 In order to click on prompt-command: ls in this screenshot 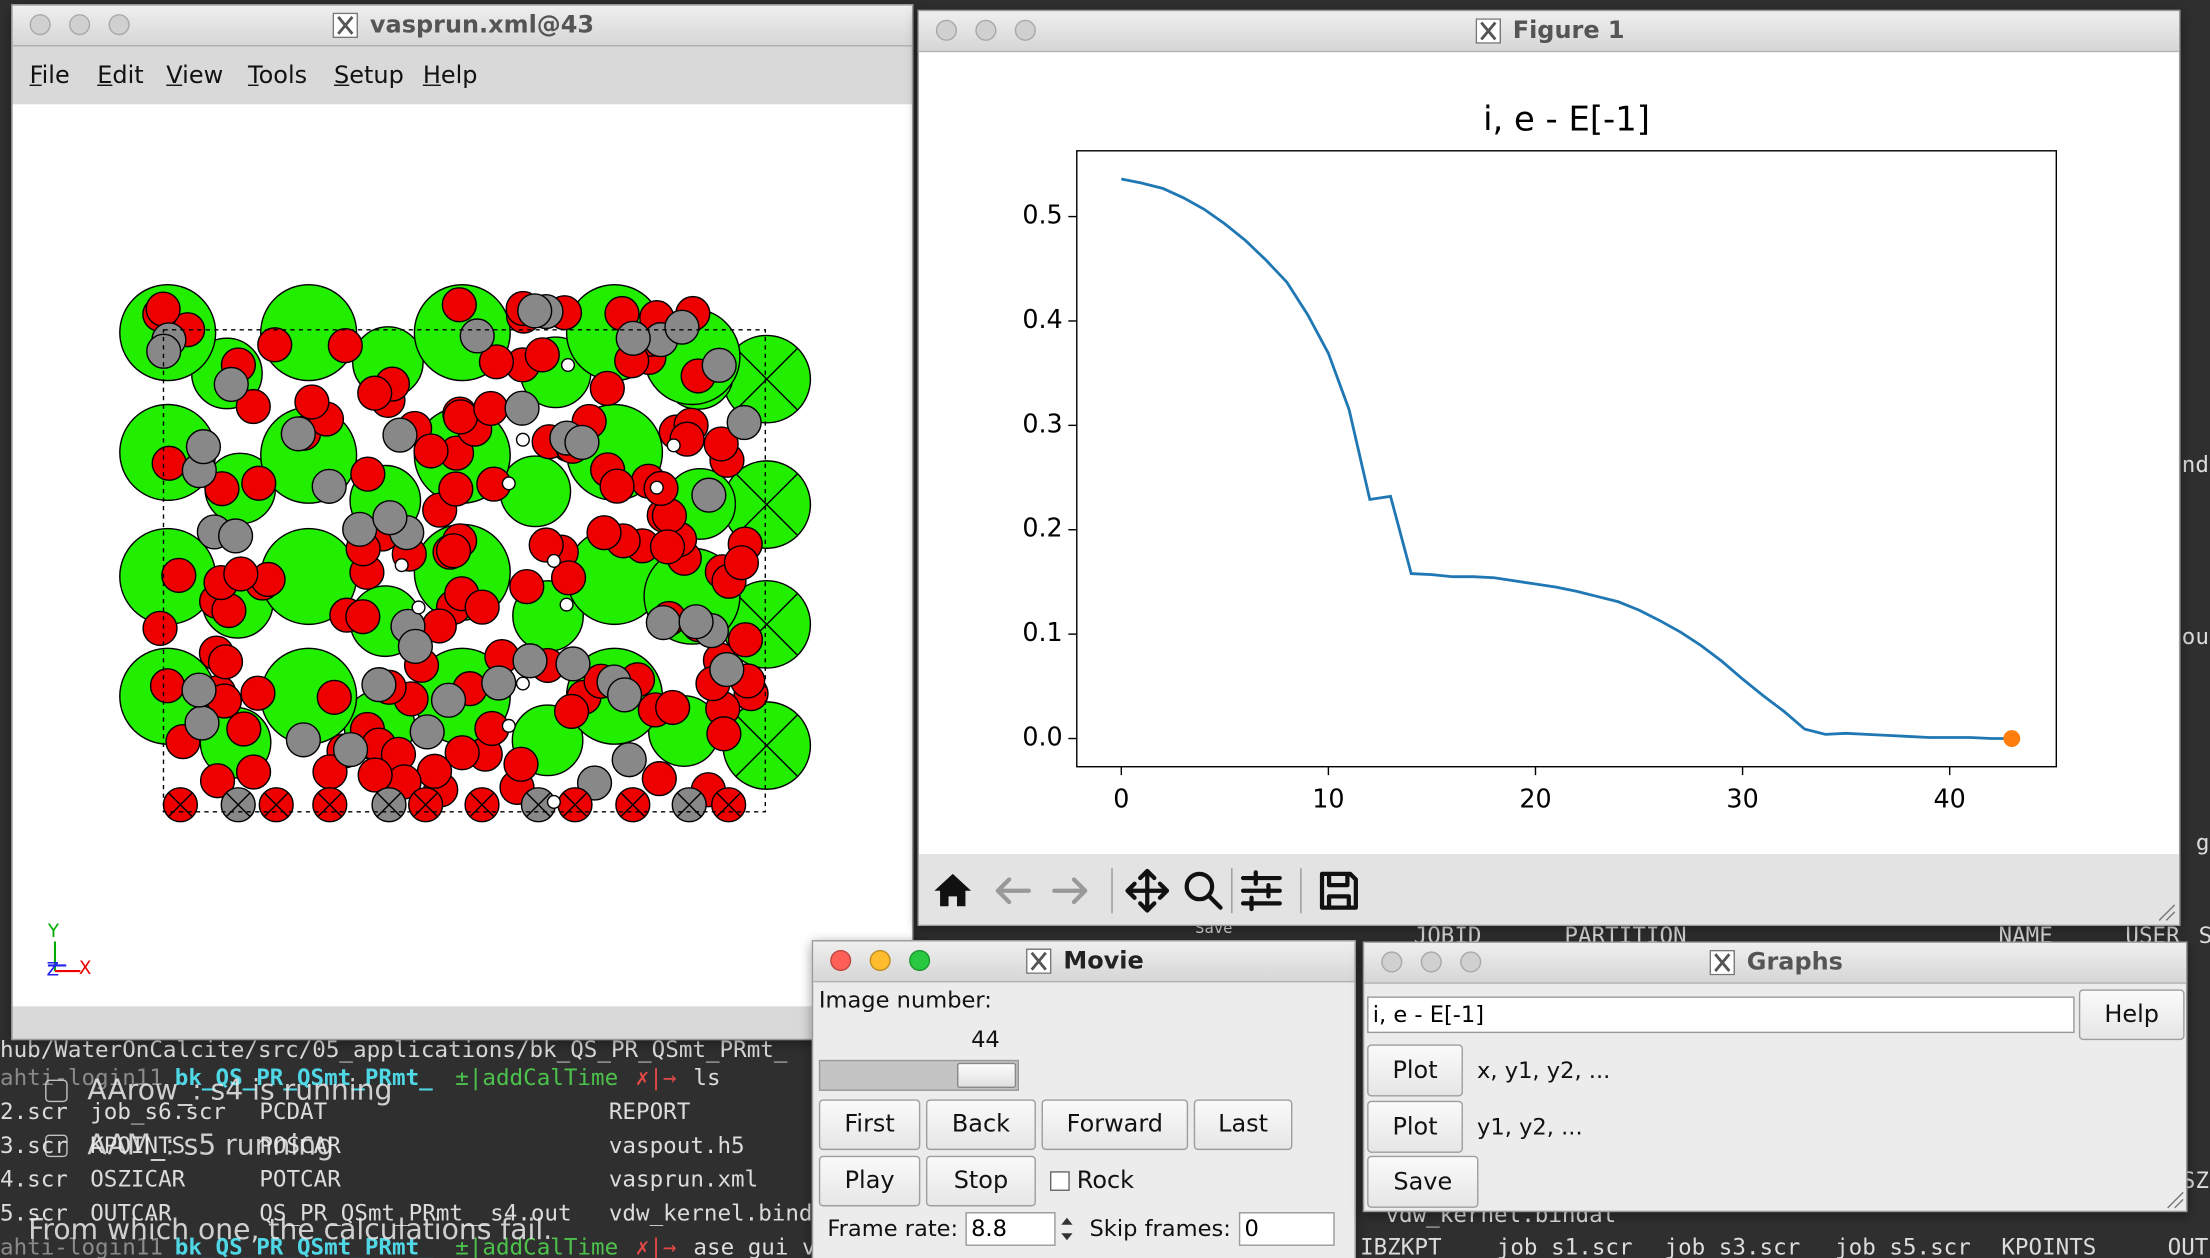, I will do `click(707, 1077)`.